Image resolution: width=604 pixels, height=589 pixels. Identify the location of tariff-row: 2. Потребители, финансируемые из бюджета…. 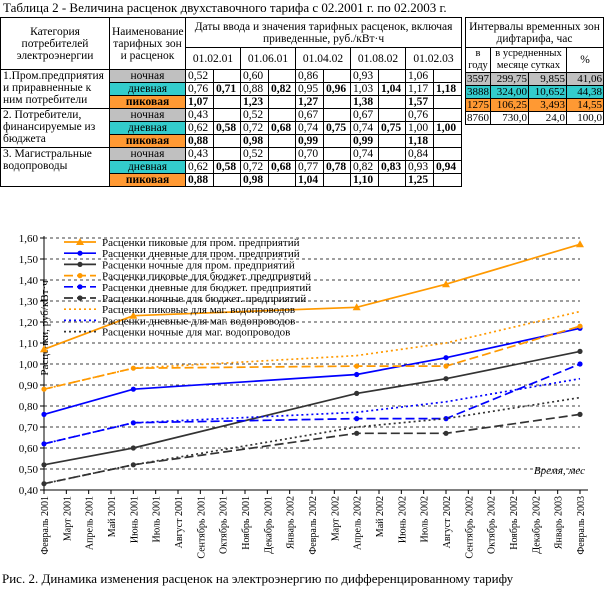
(231, 128).